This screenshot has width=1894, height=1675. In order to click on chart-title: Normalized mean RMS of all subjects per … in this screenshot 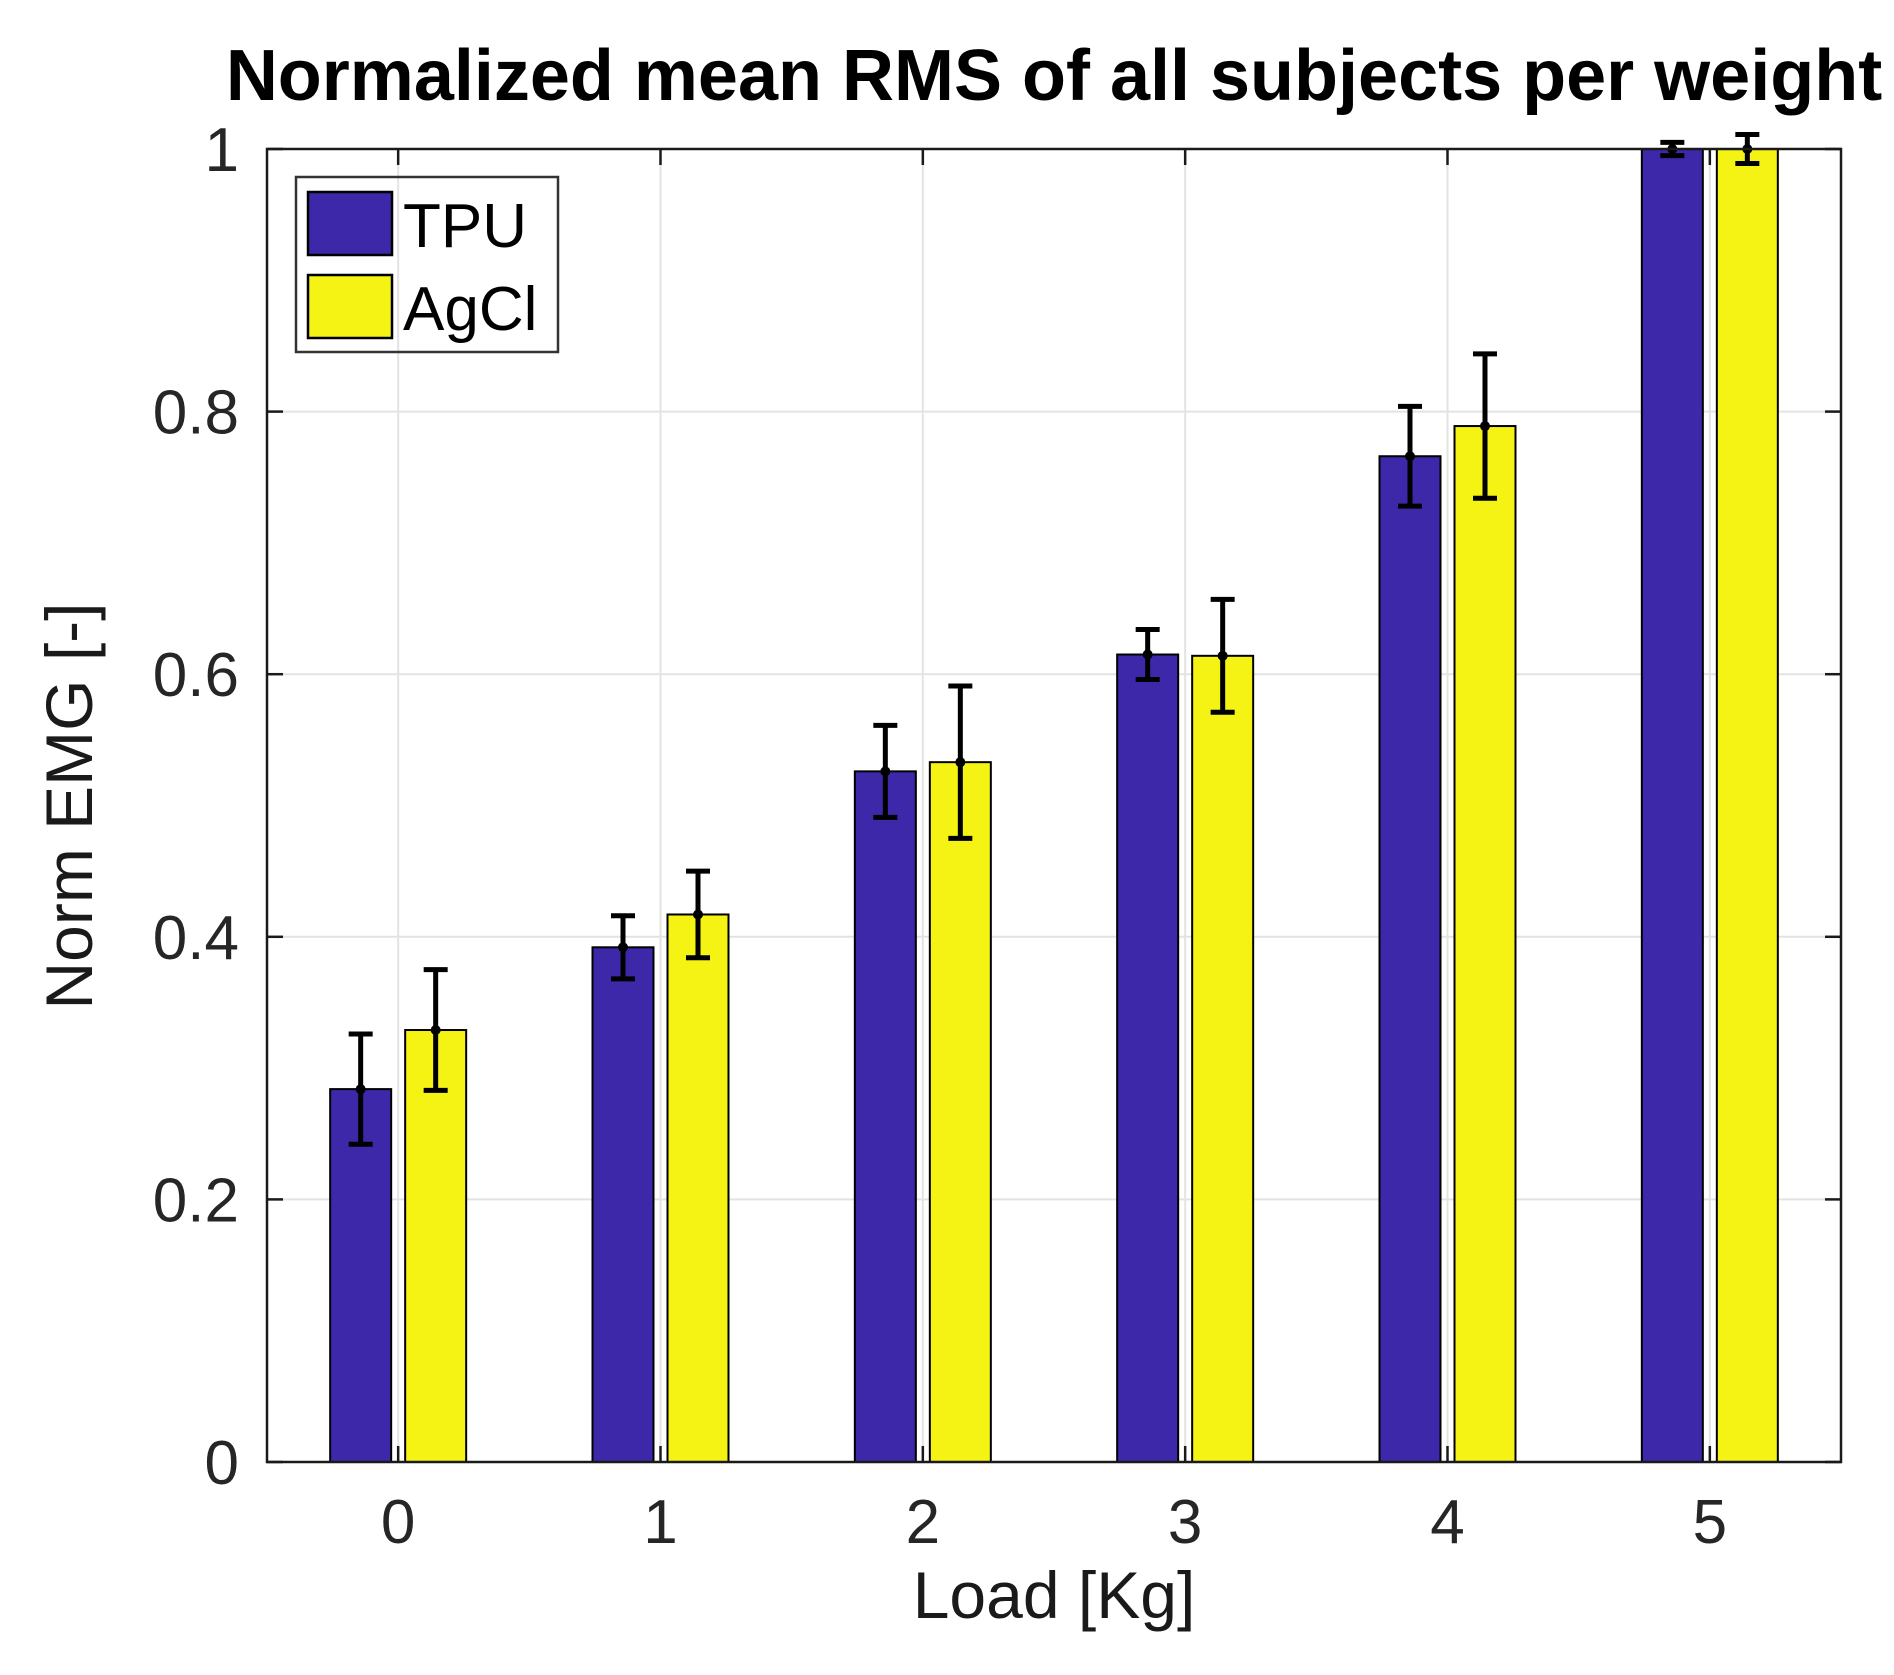, I will do `click(1054, 76)`.